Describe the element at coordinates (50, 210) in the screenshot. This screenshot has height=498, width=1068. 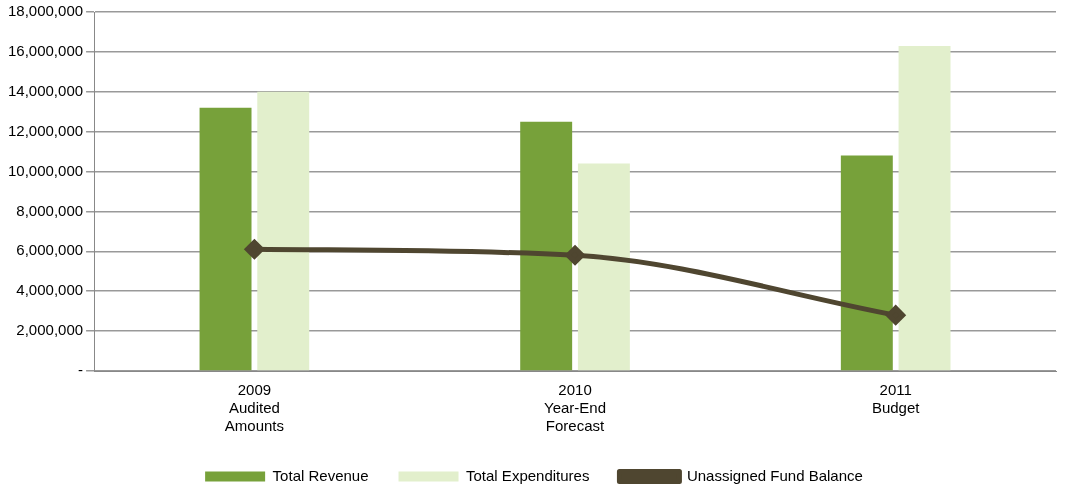
I see `y-tick-label: 8,000,000` at that location.